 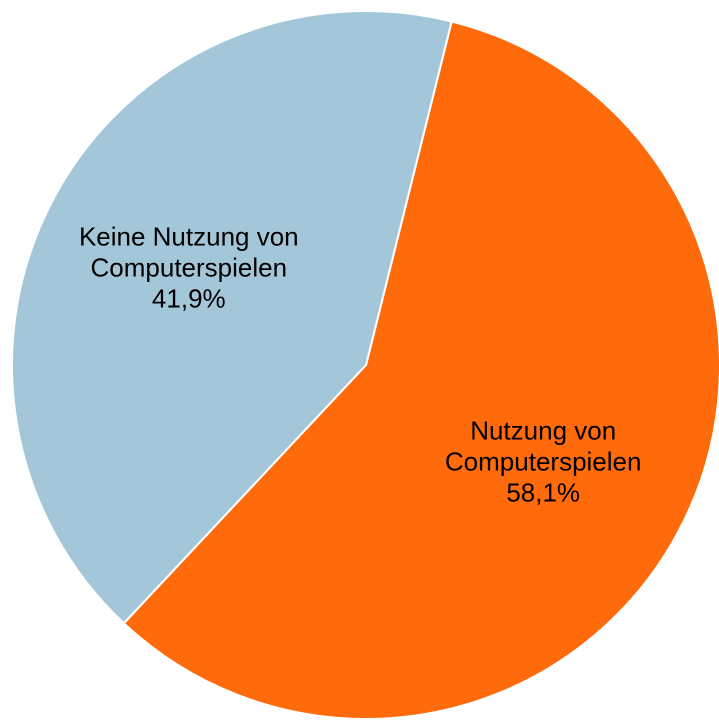 I want to click on slice-value: 58,1%, so click(x=543, y=492).